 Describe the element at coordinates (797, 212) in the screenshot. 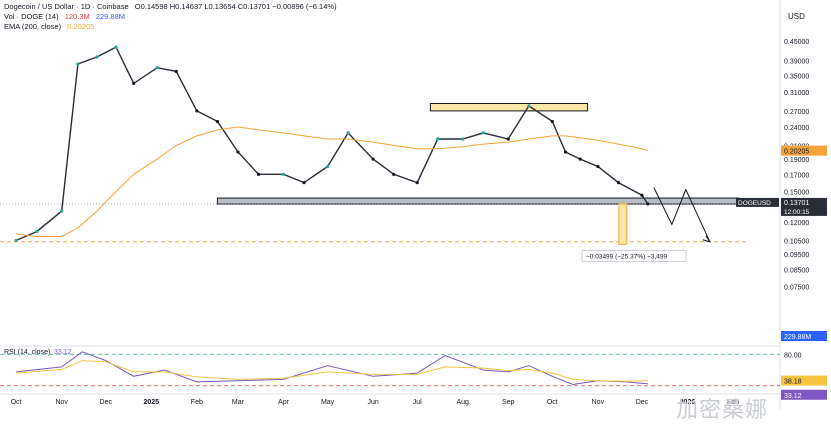

I see `countdown-value: 12:00:15` at that location.